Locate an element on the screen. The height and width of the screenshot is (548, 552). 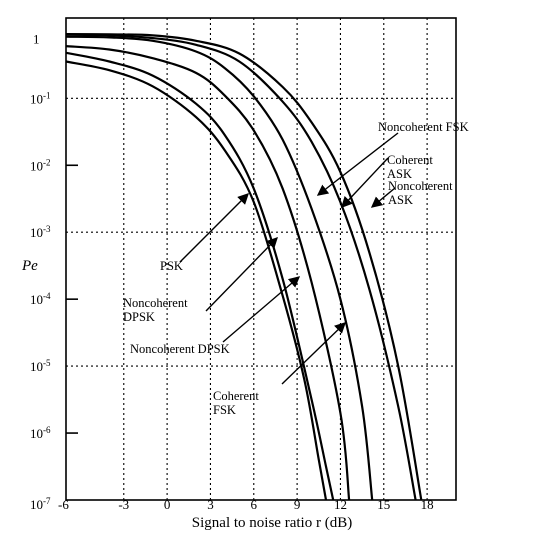
x-tick-label: 3 is located at coordinates (210, 504).